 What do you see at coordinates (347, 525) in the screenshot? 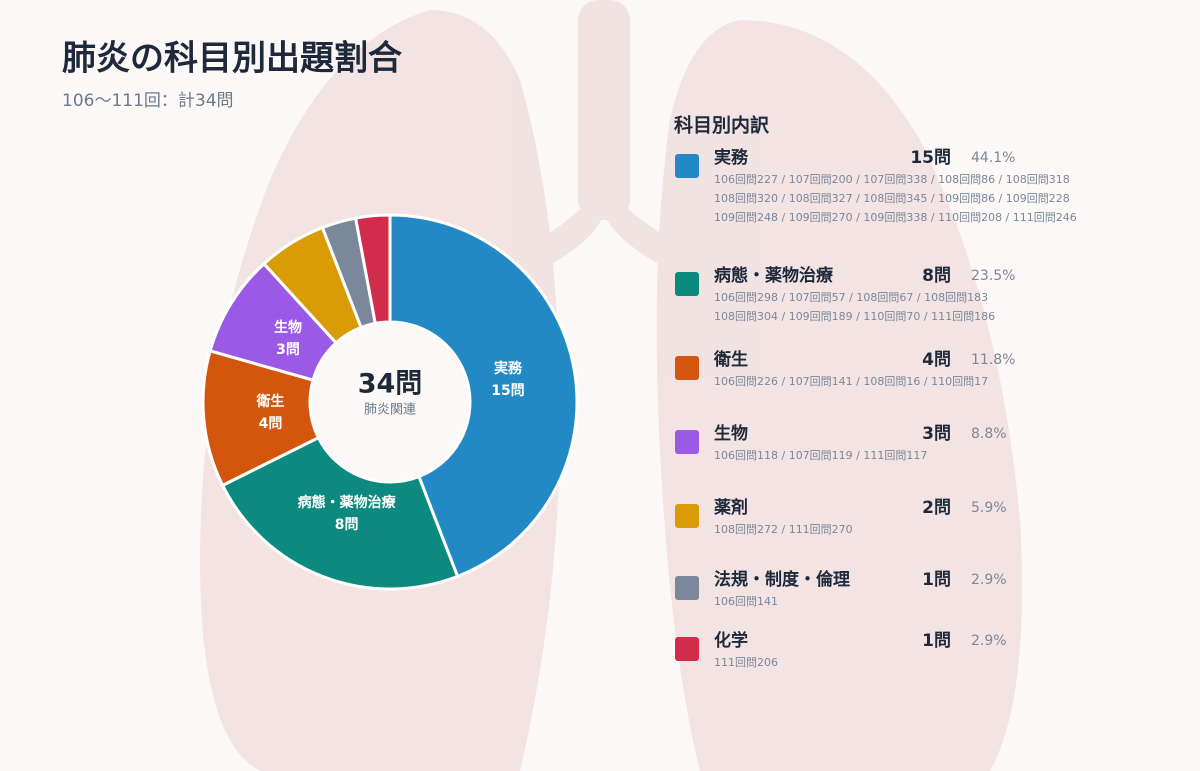
I see `slice-value: 8問` at bounding box center [347, 525].